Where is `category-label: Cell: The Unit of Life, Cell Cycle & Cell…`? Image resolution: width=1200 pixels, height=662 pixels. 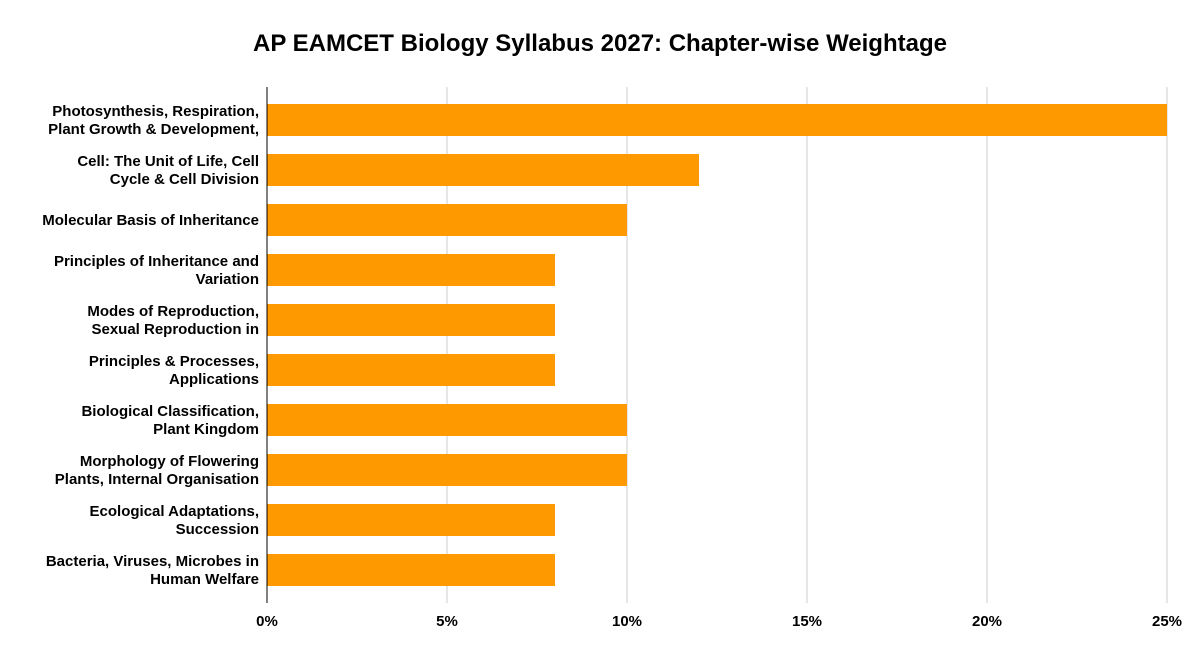 category-label: Cell: The Unit of Life, Cell Cycle & Cell… is located at coordinates (168, 170).